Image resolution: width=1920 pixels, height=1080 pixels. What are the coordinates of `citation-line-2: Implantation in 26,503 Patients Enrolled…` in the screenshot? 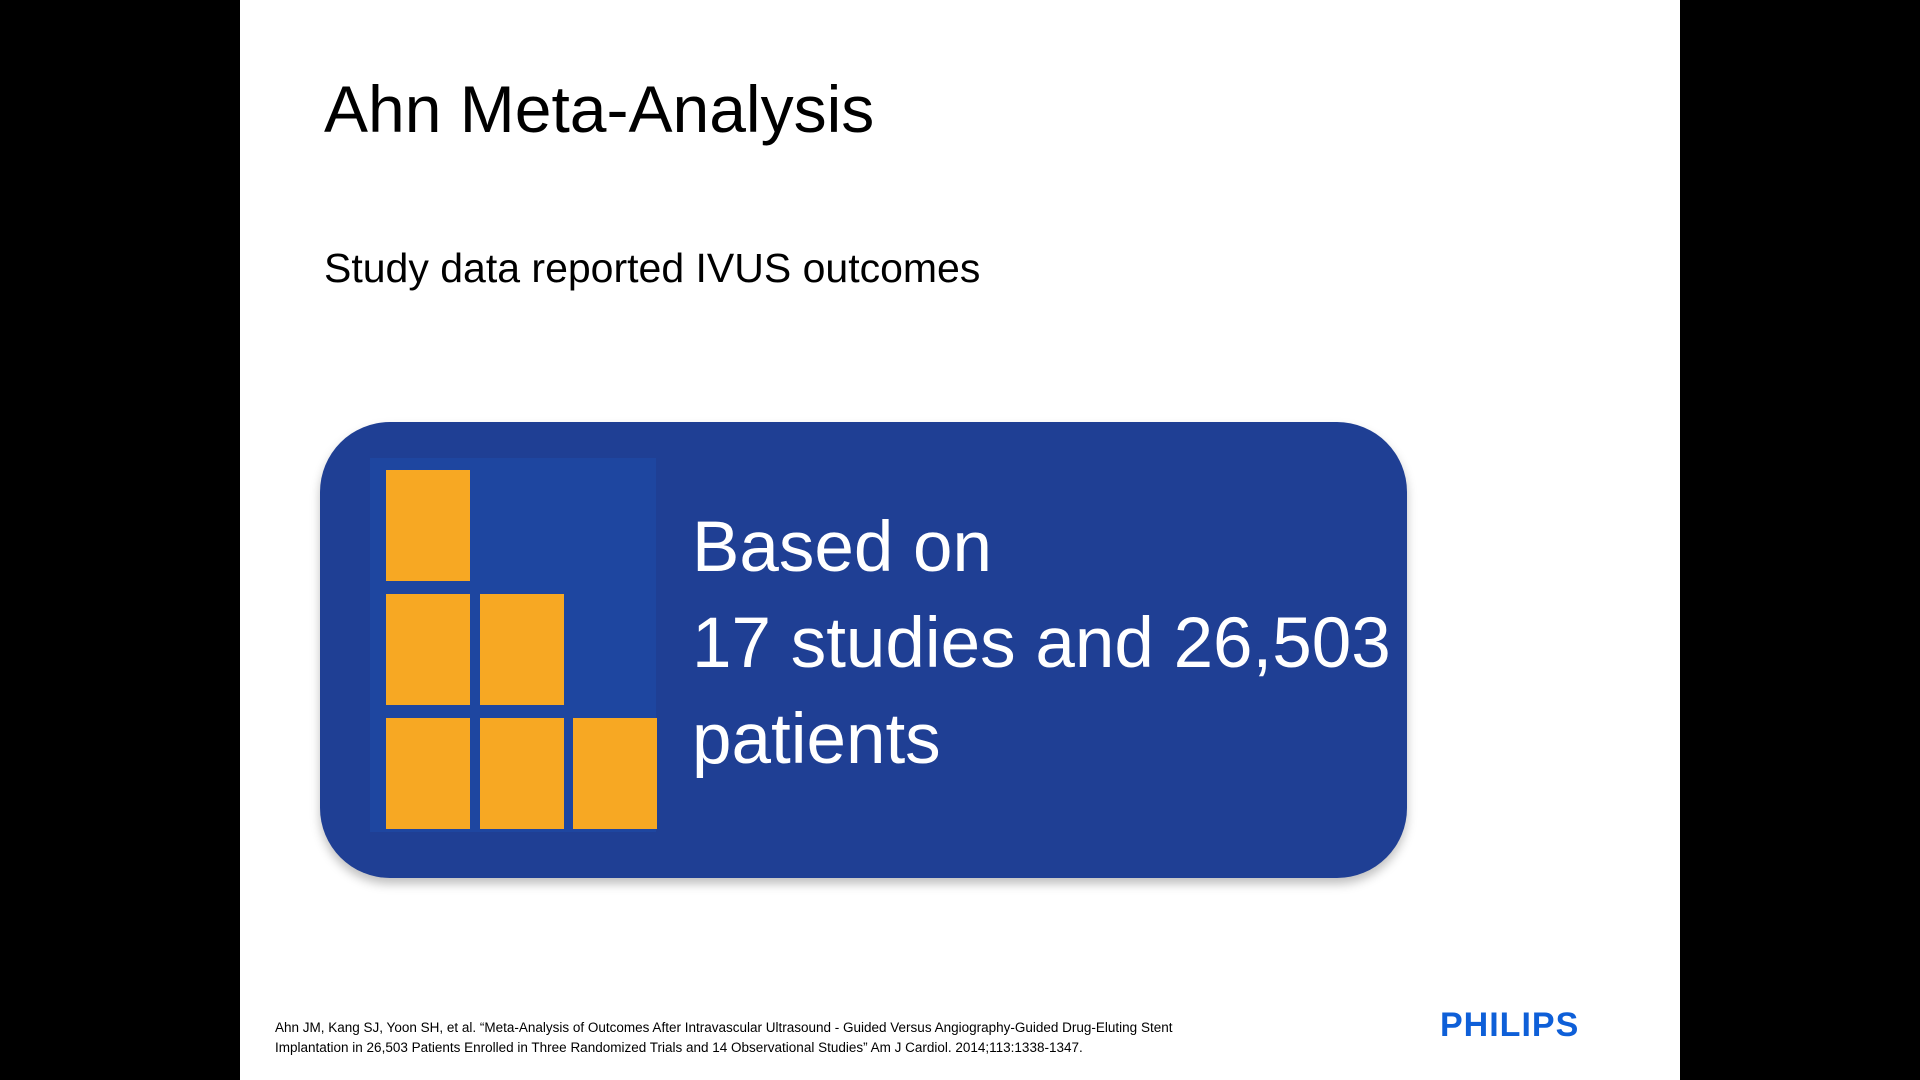 It's located at (679, 1047).